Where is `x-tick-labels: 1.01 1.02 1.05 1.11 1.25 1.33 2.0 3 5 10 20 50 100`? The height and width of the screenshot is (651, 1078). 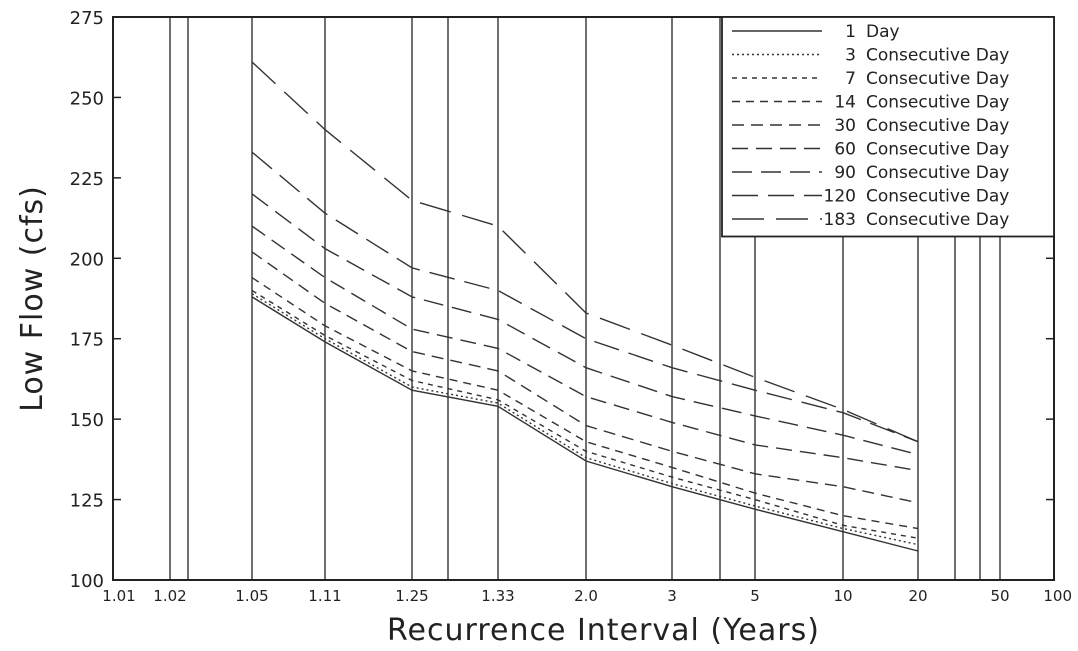 x-tick-labels: 1.01 1.02 1.05 1.11 1.25 1.33 2.0 3 5 10 20 50 100 is located at coordinates (587, 596).